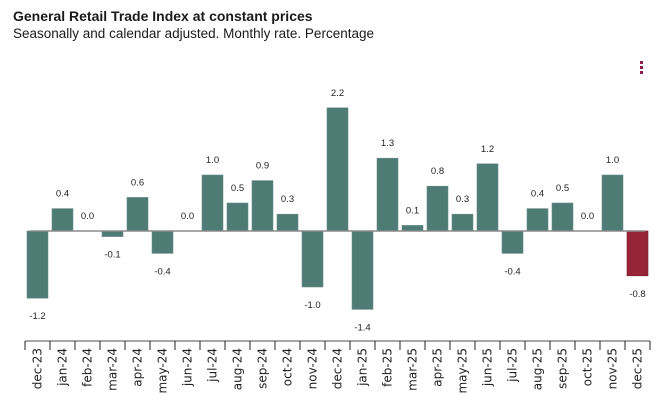 The image size is (666, 407). I want to click on x-tick-label-nov-24: nov-24, so click(313, 368).